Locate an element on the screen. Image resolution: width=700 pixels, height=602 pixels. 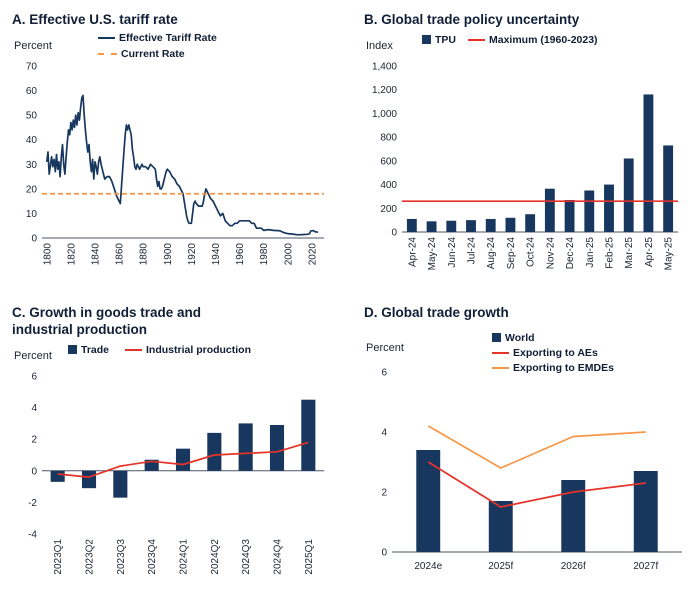
svg-text: 1800 is located at coordinates (47, 253).